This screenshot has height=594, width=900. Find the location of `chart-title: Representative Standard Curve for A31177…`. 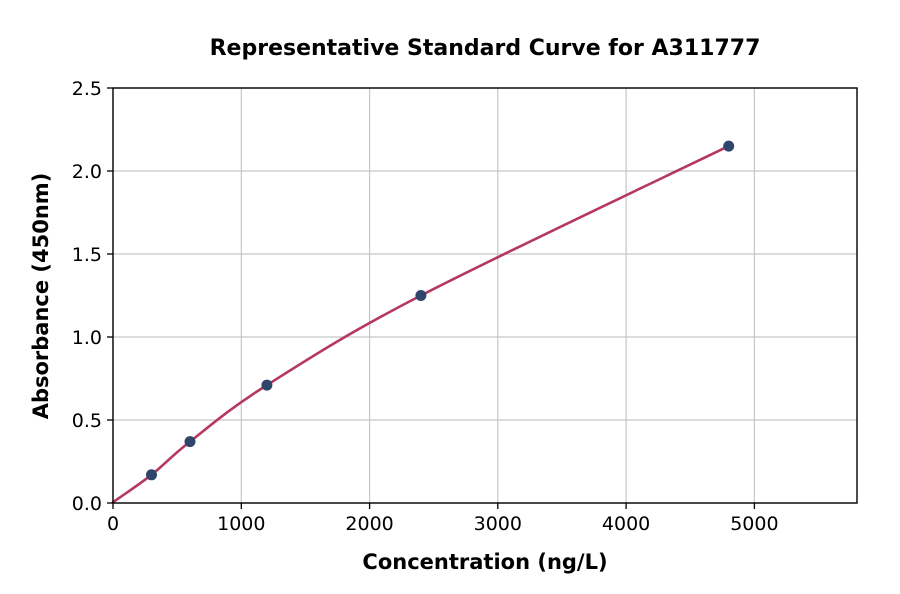

chart-title: Representative Standard Curve for A31177… is located at coordinates (485, 48).